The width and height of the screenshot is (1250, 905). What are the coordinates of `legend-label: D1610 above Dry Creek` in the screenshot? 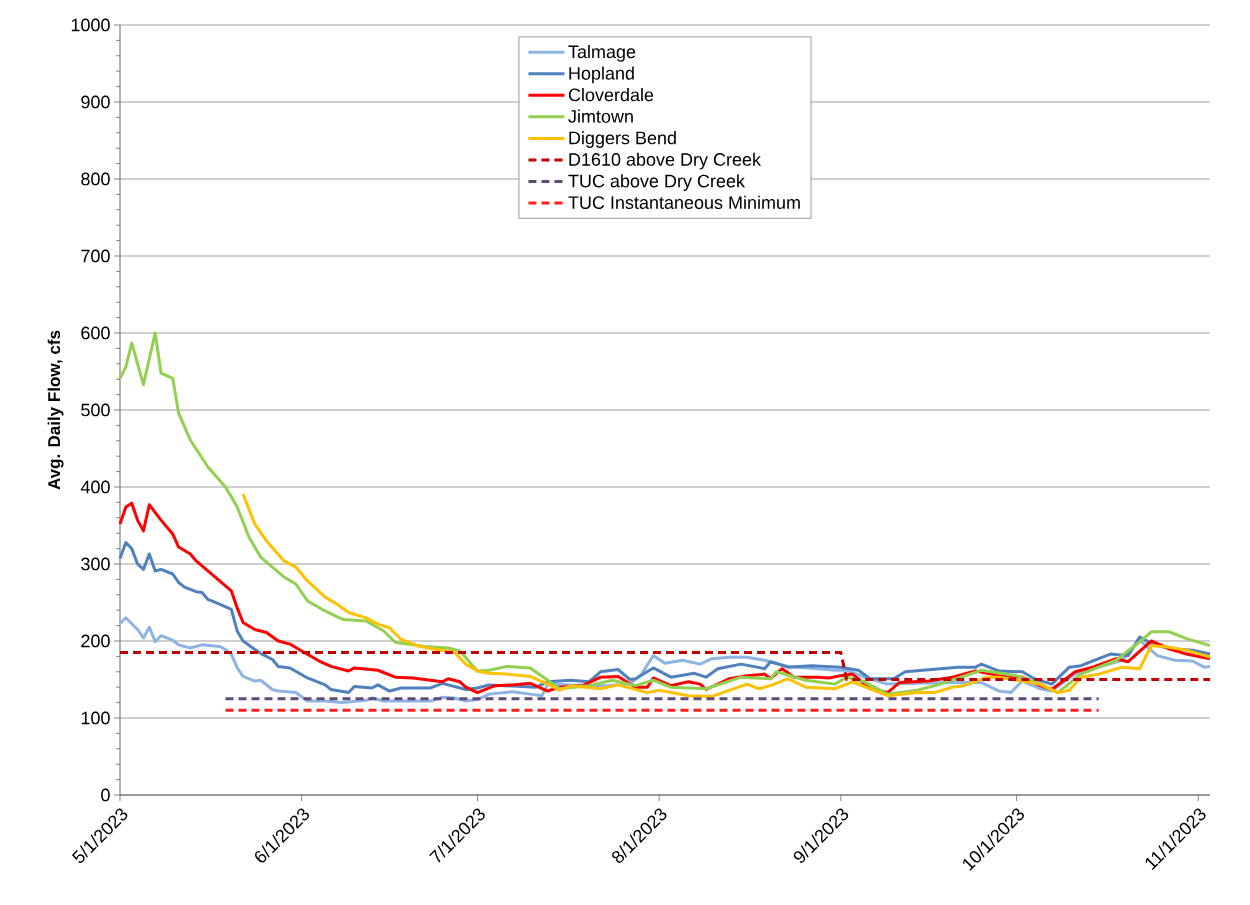 It's located at (665, 161).